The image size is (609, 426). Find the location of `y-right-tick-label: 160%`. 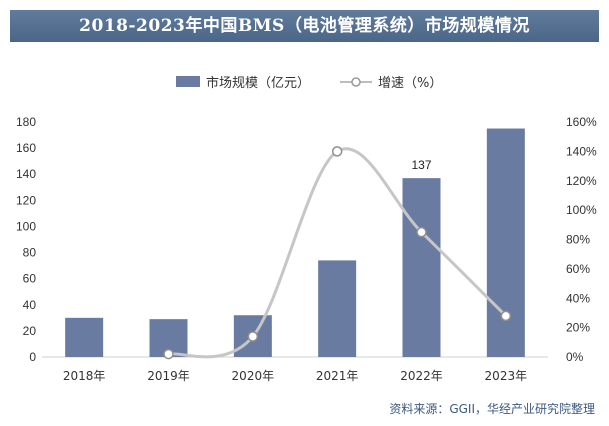

y-right-tick-label: 160% is located at coordinates (581, 122).